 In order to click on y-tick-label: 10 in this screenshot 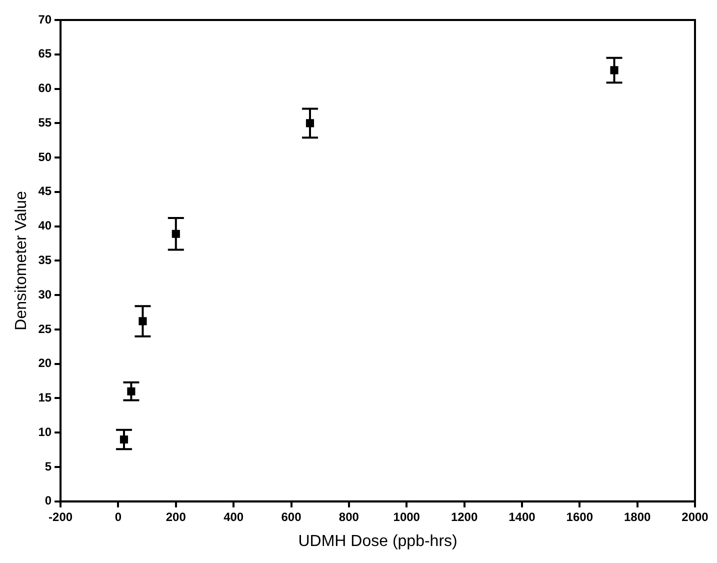, I will do `click(45, 431)`.